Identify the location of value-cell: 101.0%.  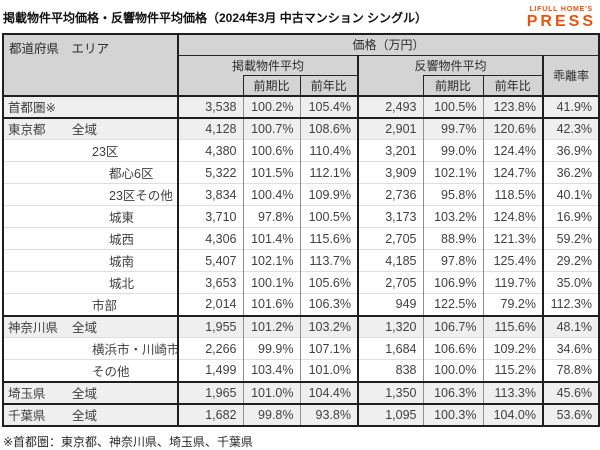
(328, 370).